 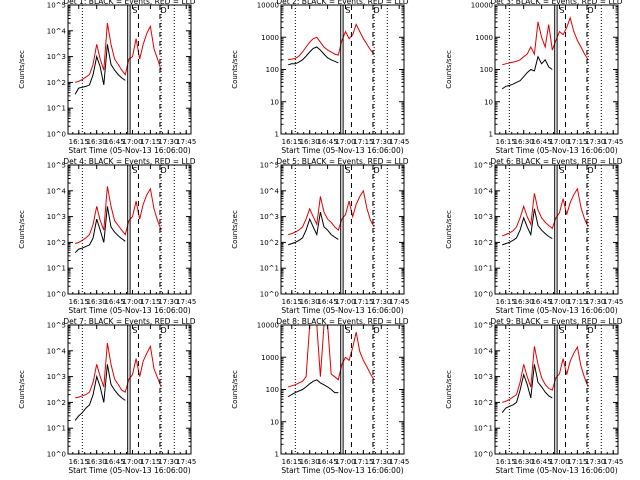 I want to click on panel-title: Det 8: BLACK = Events, RED = LLD, so click(x=342, y=321).